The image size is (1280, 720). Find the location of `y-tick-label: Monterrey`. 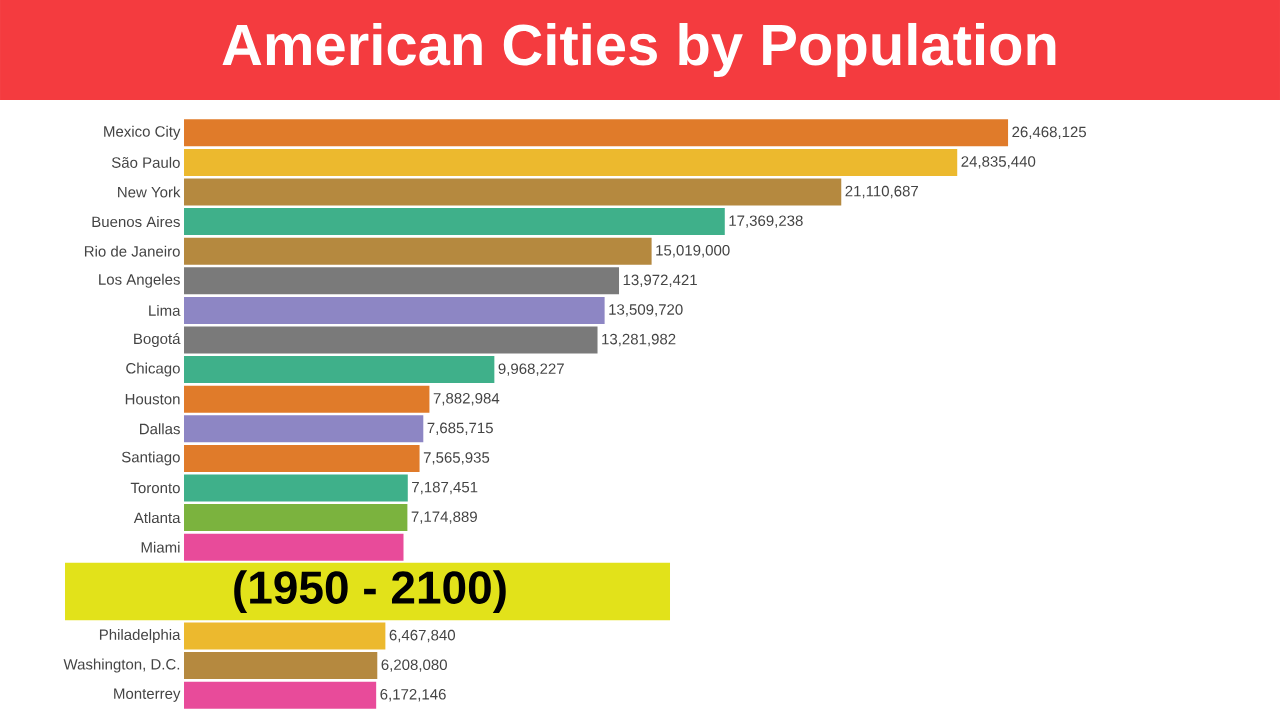

y-tick-label: Monterrey is located at coordinates (147, 695).